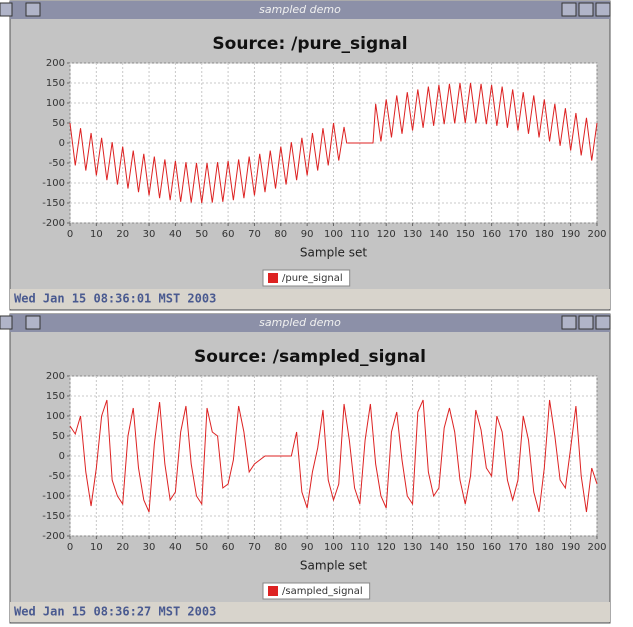 The height and width of the screenshot is (627, 633). Describe the element at coordinates (310, 357) in the screenshot. I see `chart-title: Source: /sampled_signal` at that location.